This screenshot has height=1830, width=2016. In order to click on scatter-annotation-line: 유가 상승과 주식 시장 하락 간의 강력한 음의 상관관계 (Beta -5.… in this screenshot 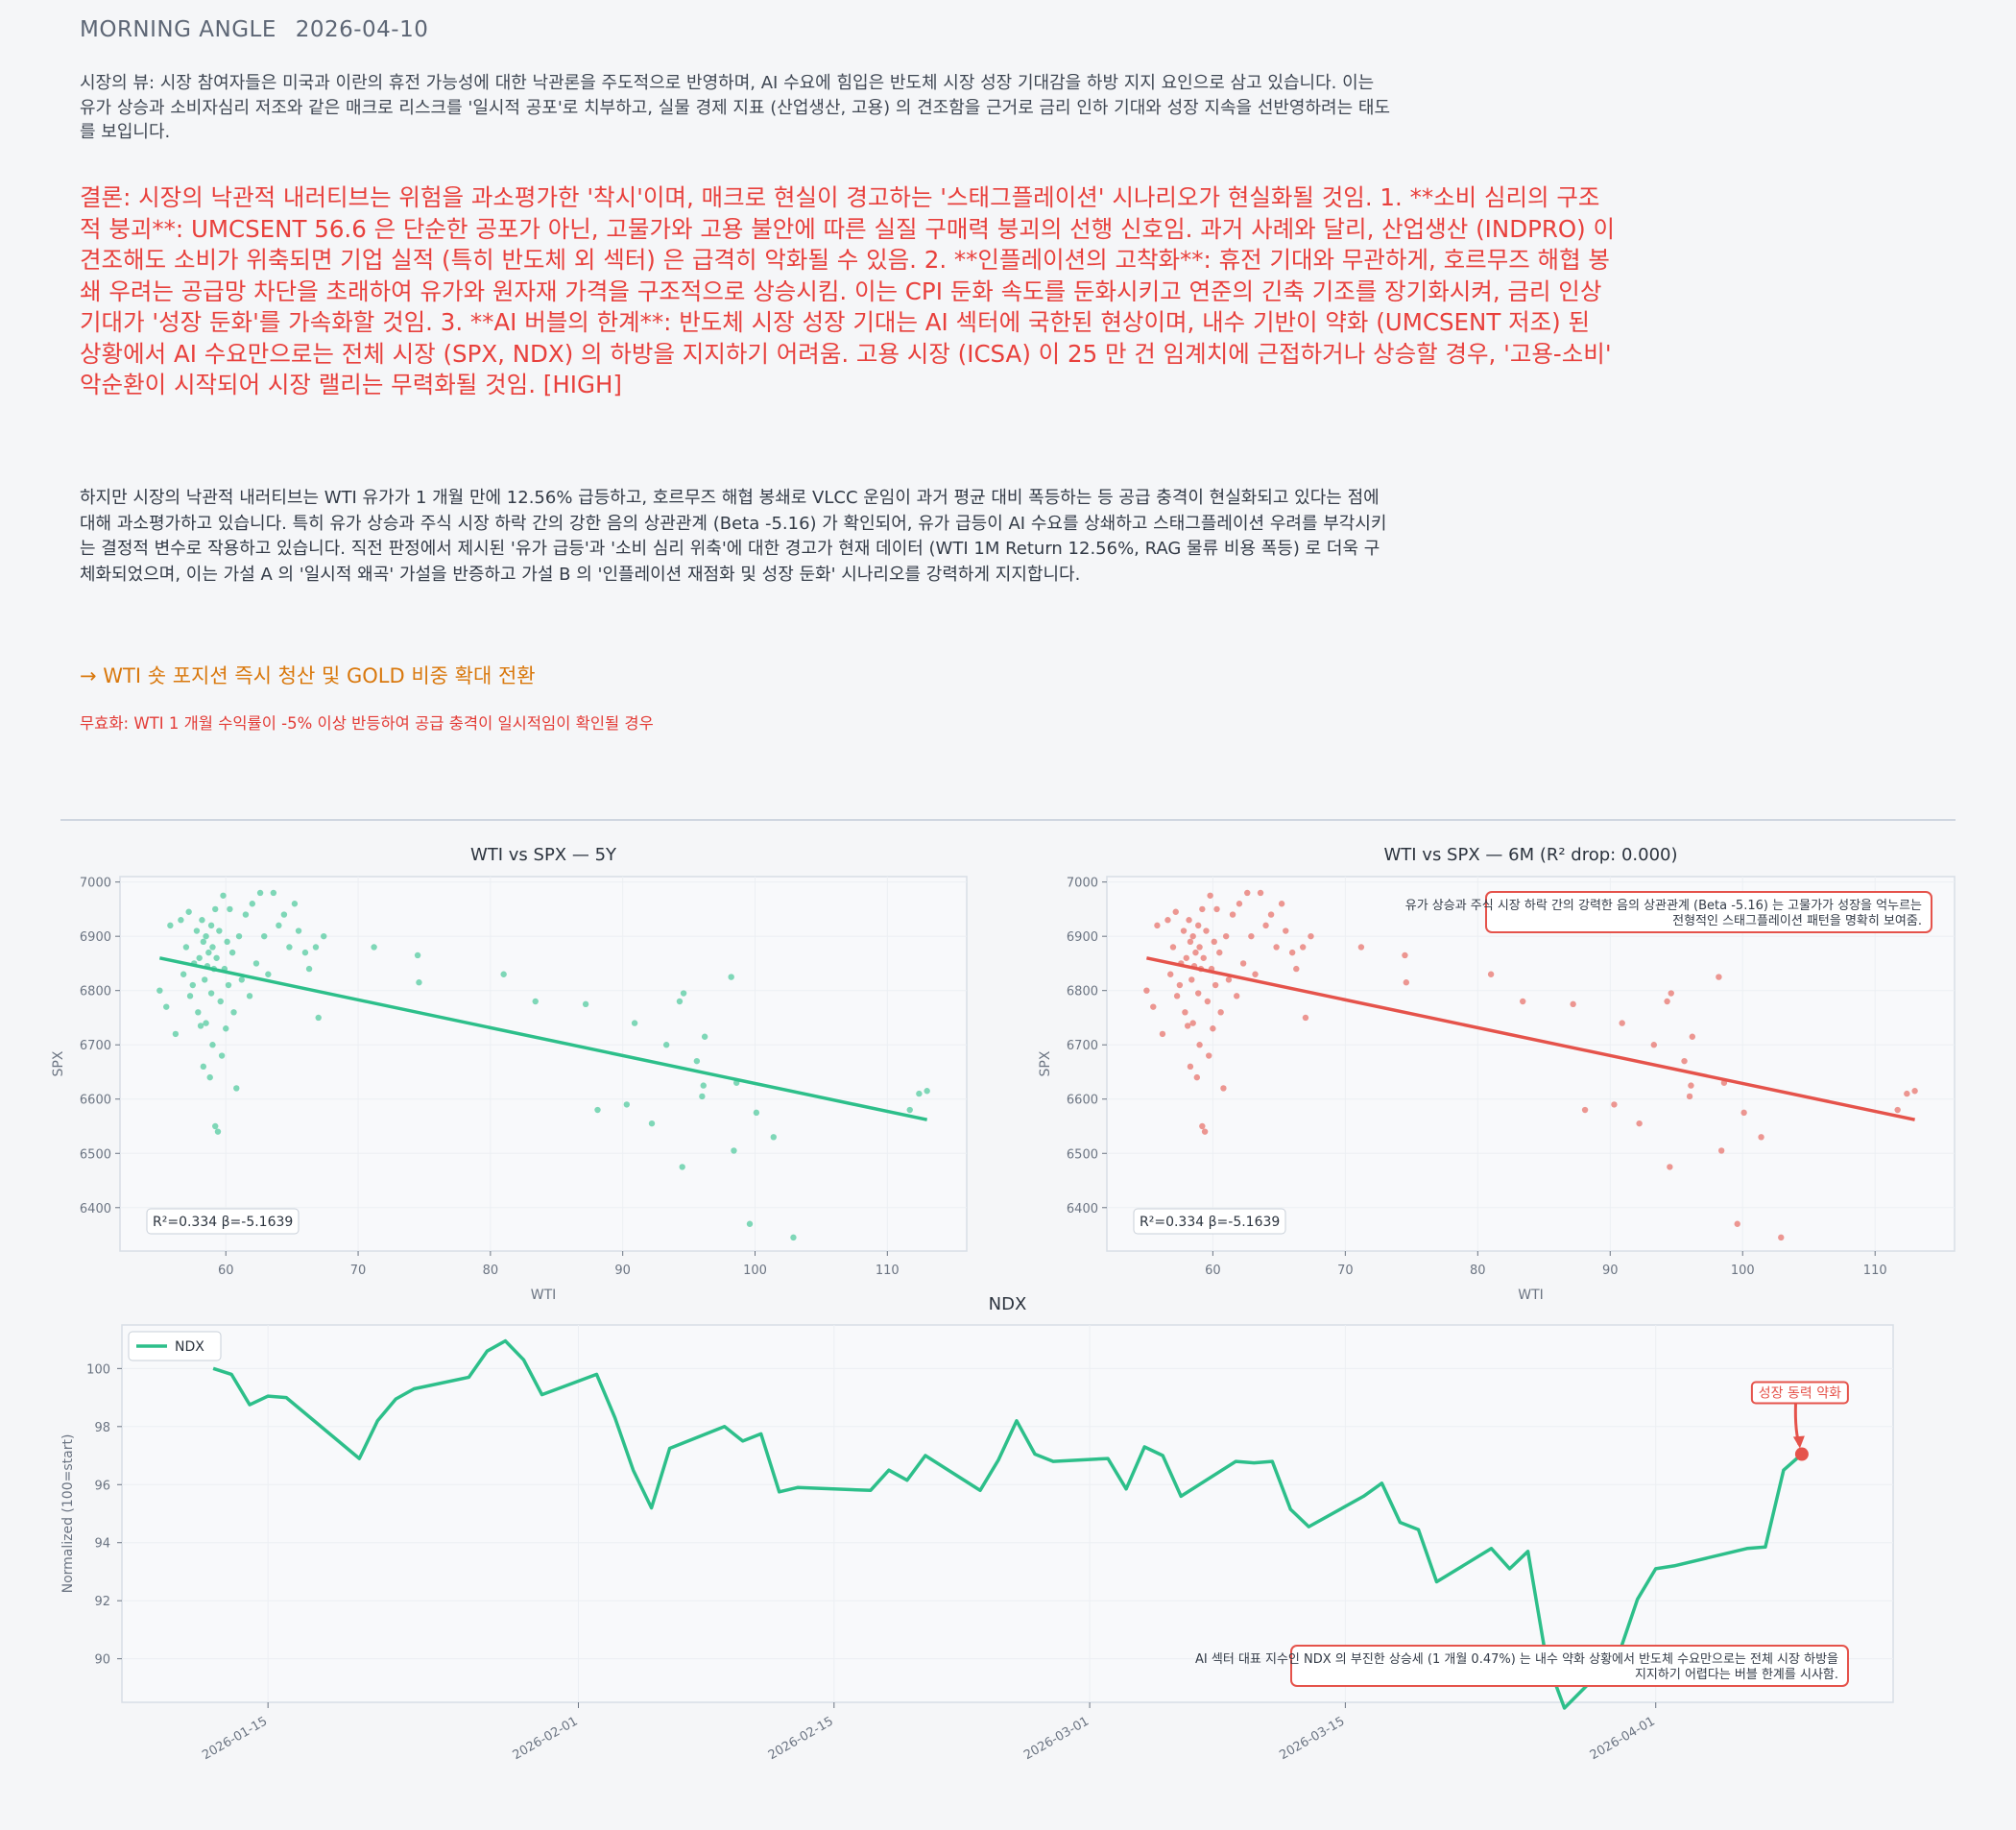, I will do `click(1664, 906)`.